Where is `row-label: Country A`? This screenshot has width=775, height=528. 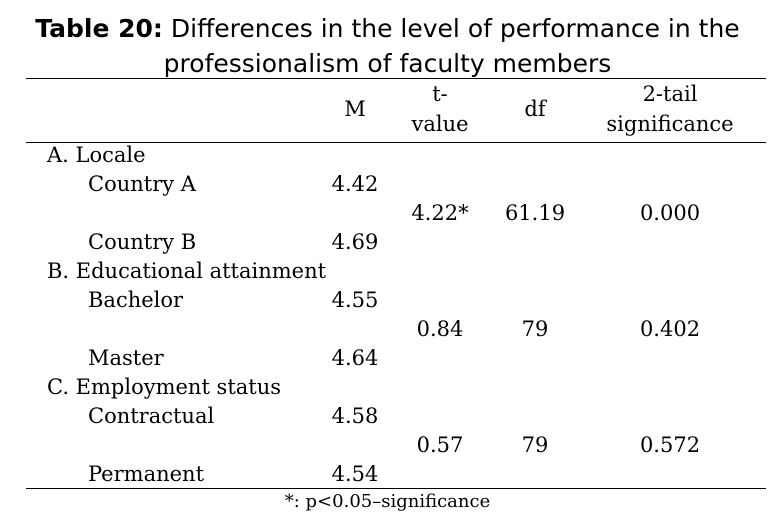 row-label: Country A is located at coordinates (142, 184).